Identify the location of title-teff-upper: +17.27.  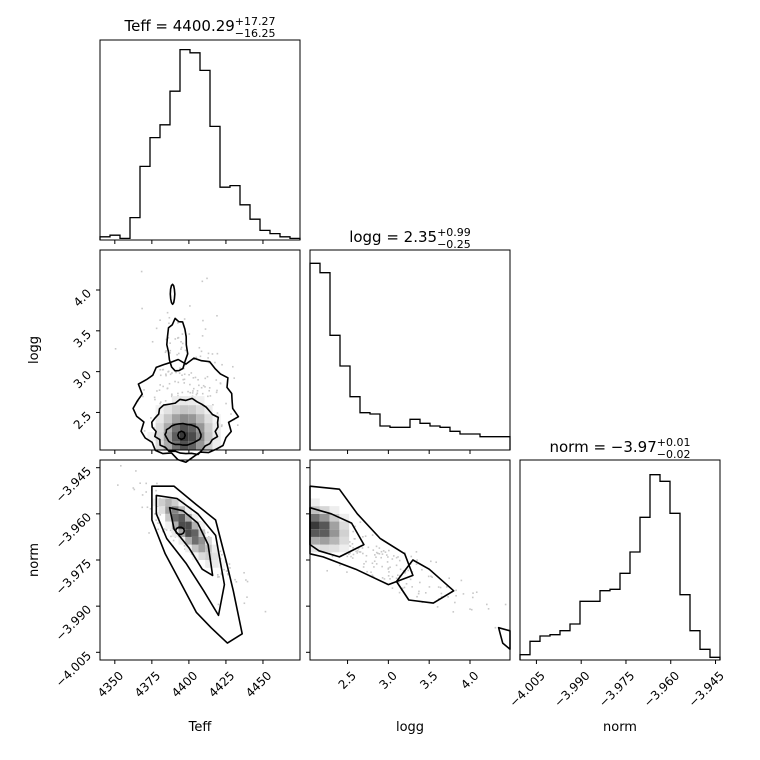
(255, 21).